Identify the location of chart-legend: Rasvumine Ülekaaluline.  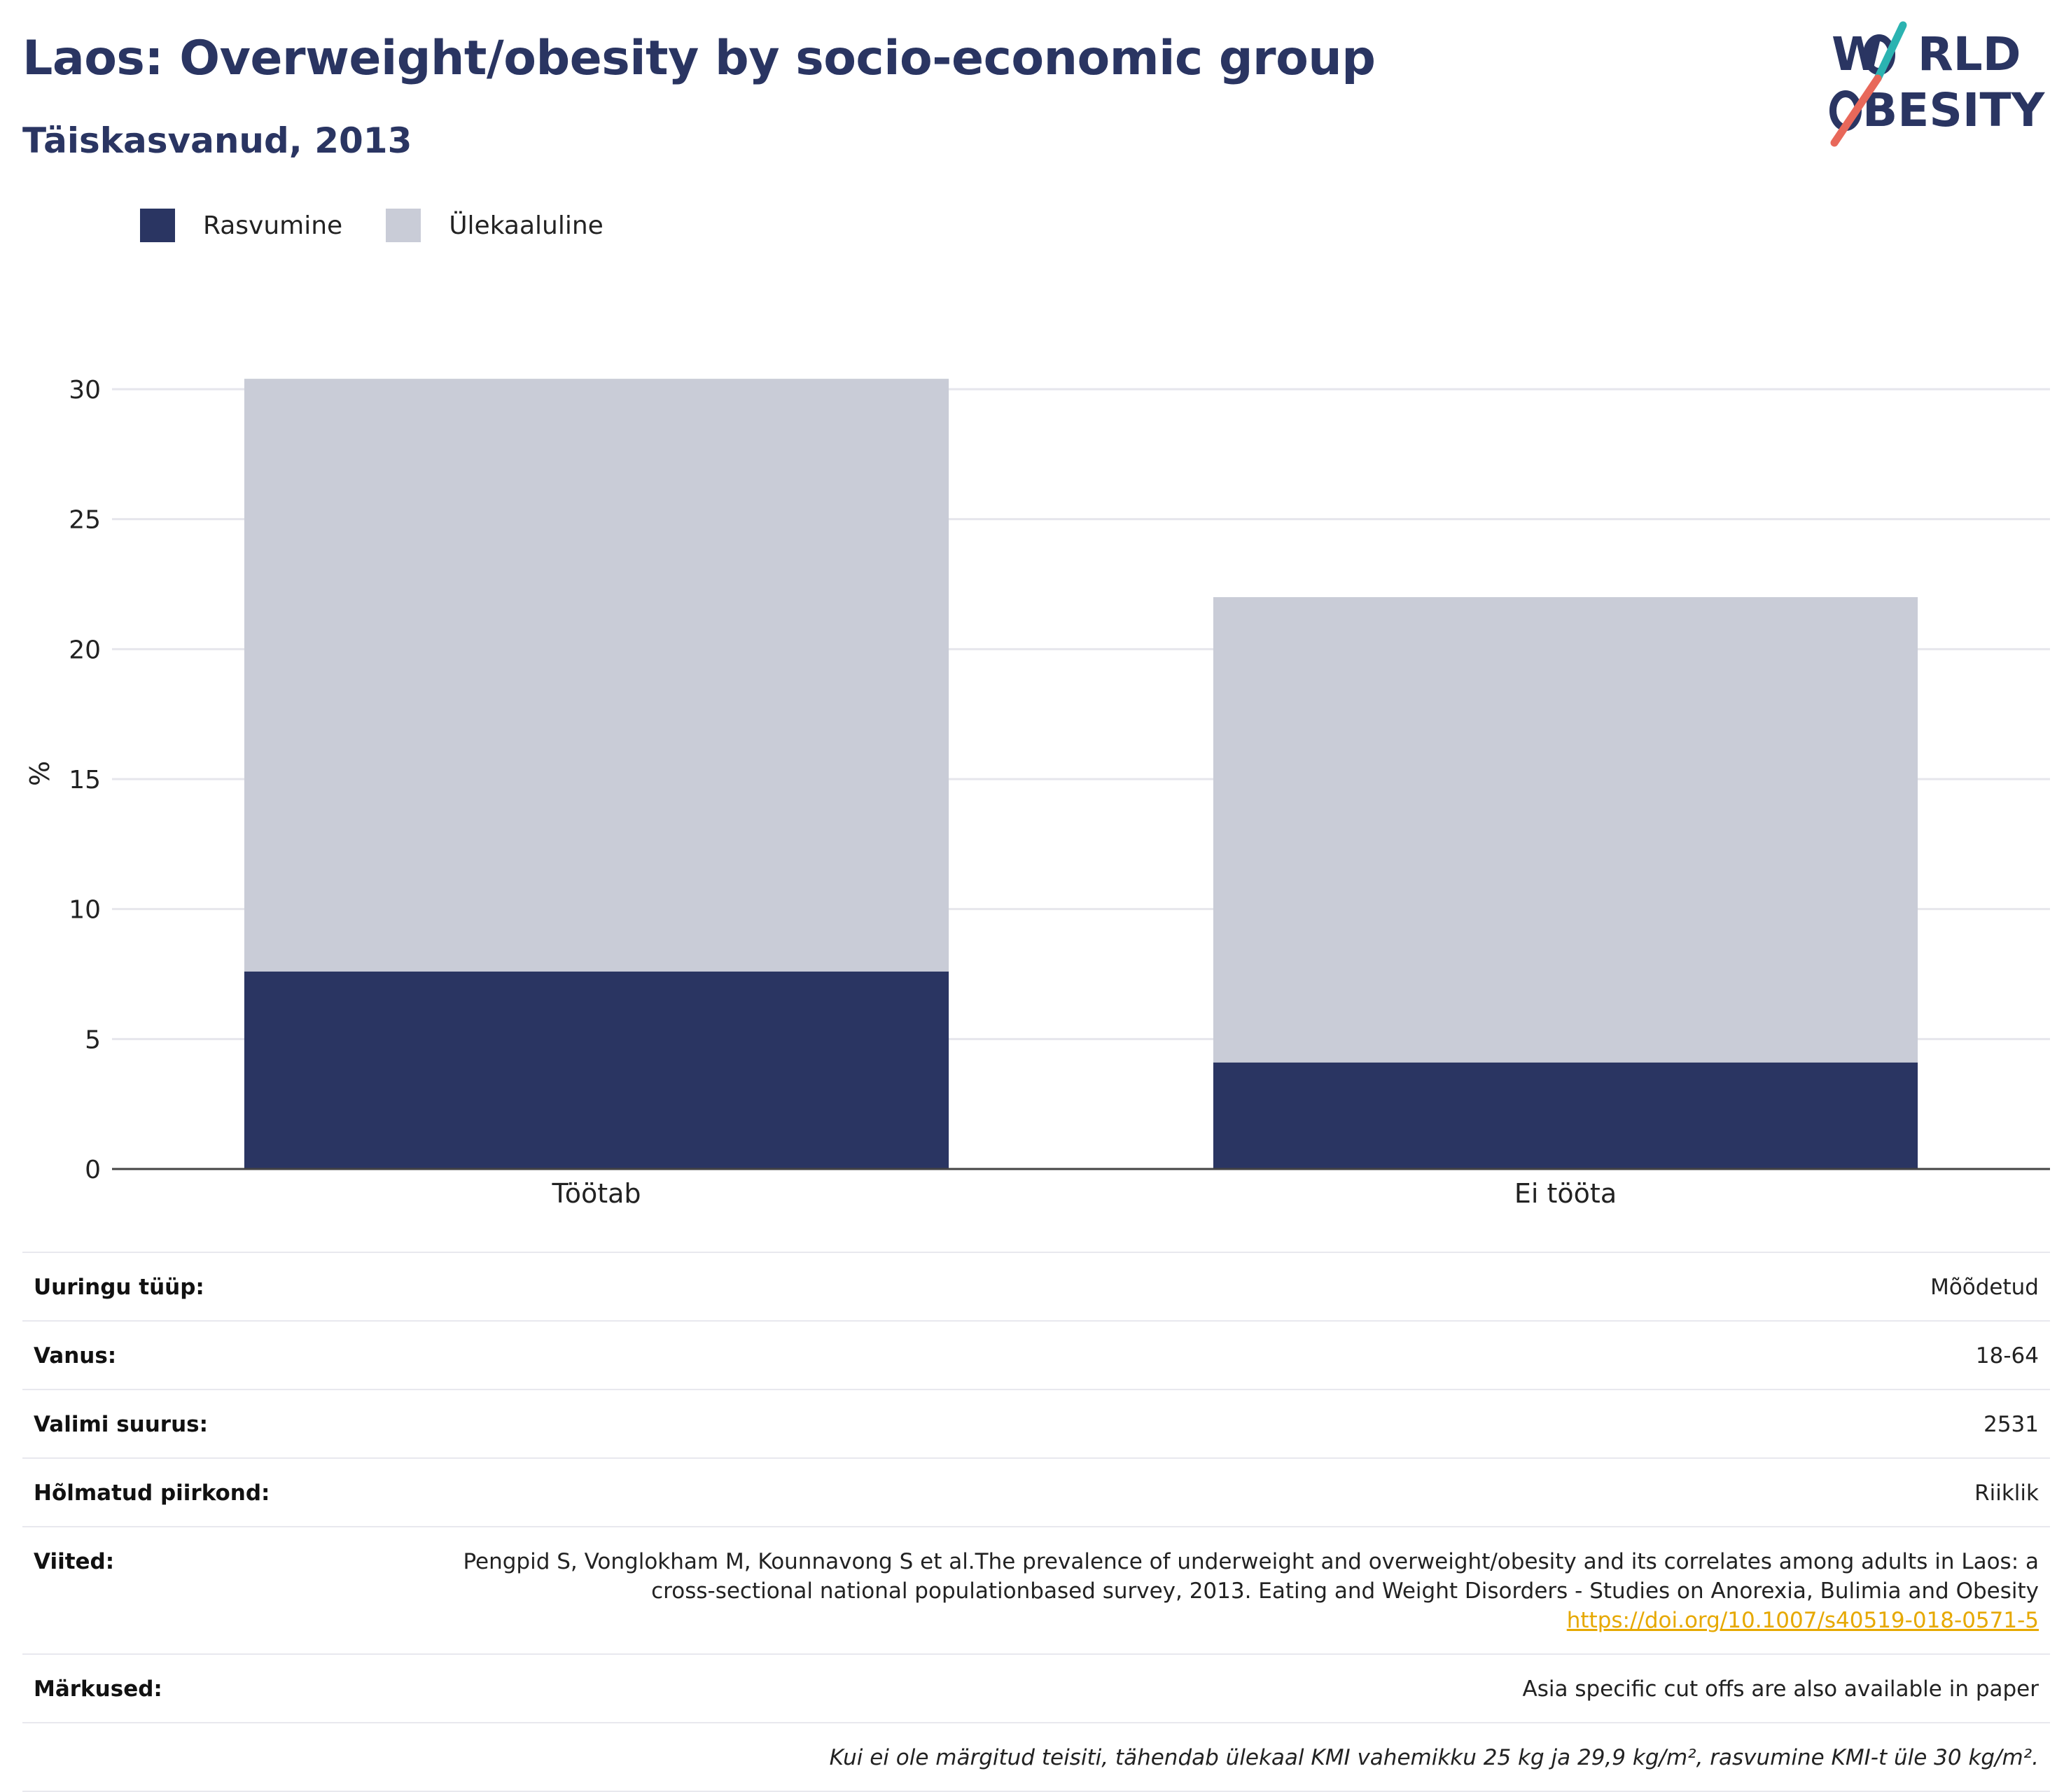
(394, 225).